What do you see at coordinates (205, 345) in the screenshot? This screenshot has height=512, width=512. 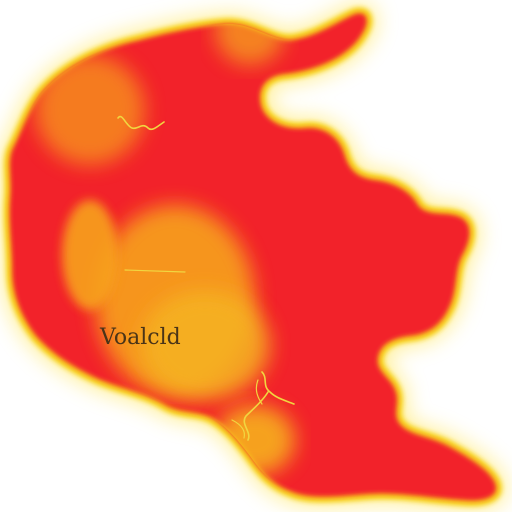 I see `central-highlight` at bounding box center [205, 345].